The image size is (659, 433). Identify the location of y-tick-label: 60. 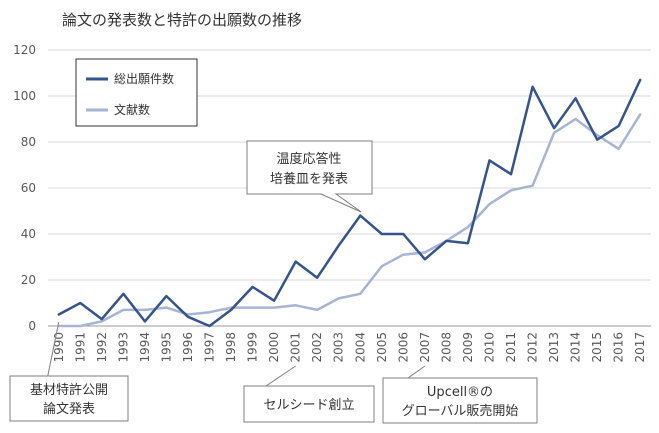
(28, 188).